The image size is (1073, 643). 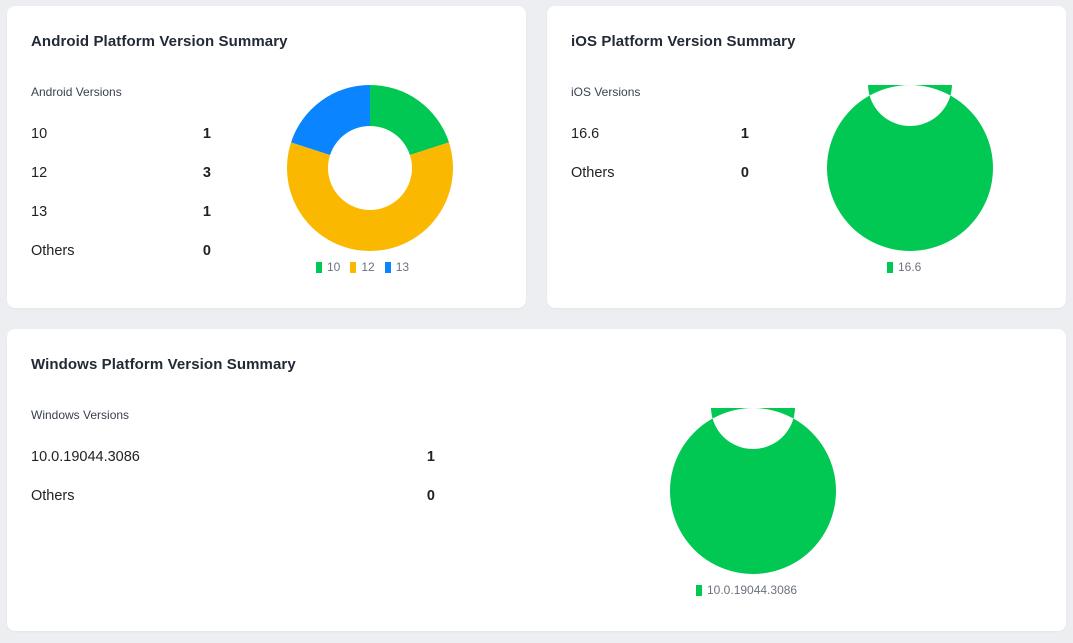 I want to click on version-count: 3, so click(x=206, y=173).